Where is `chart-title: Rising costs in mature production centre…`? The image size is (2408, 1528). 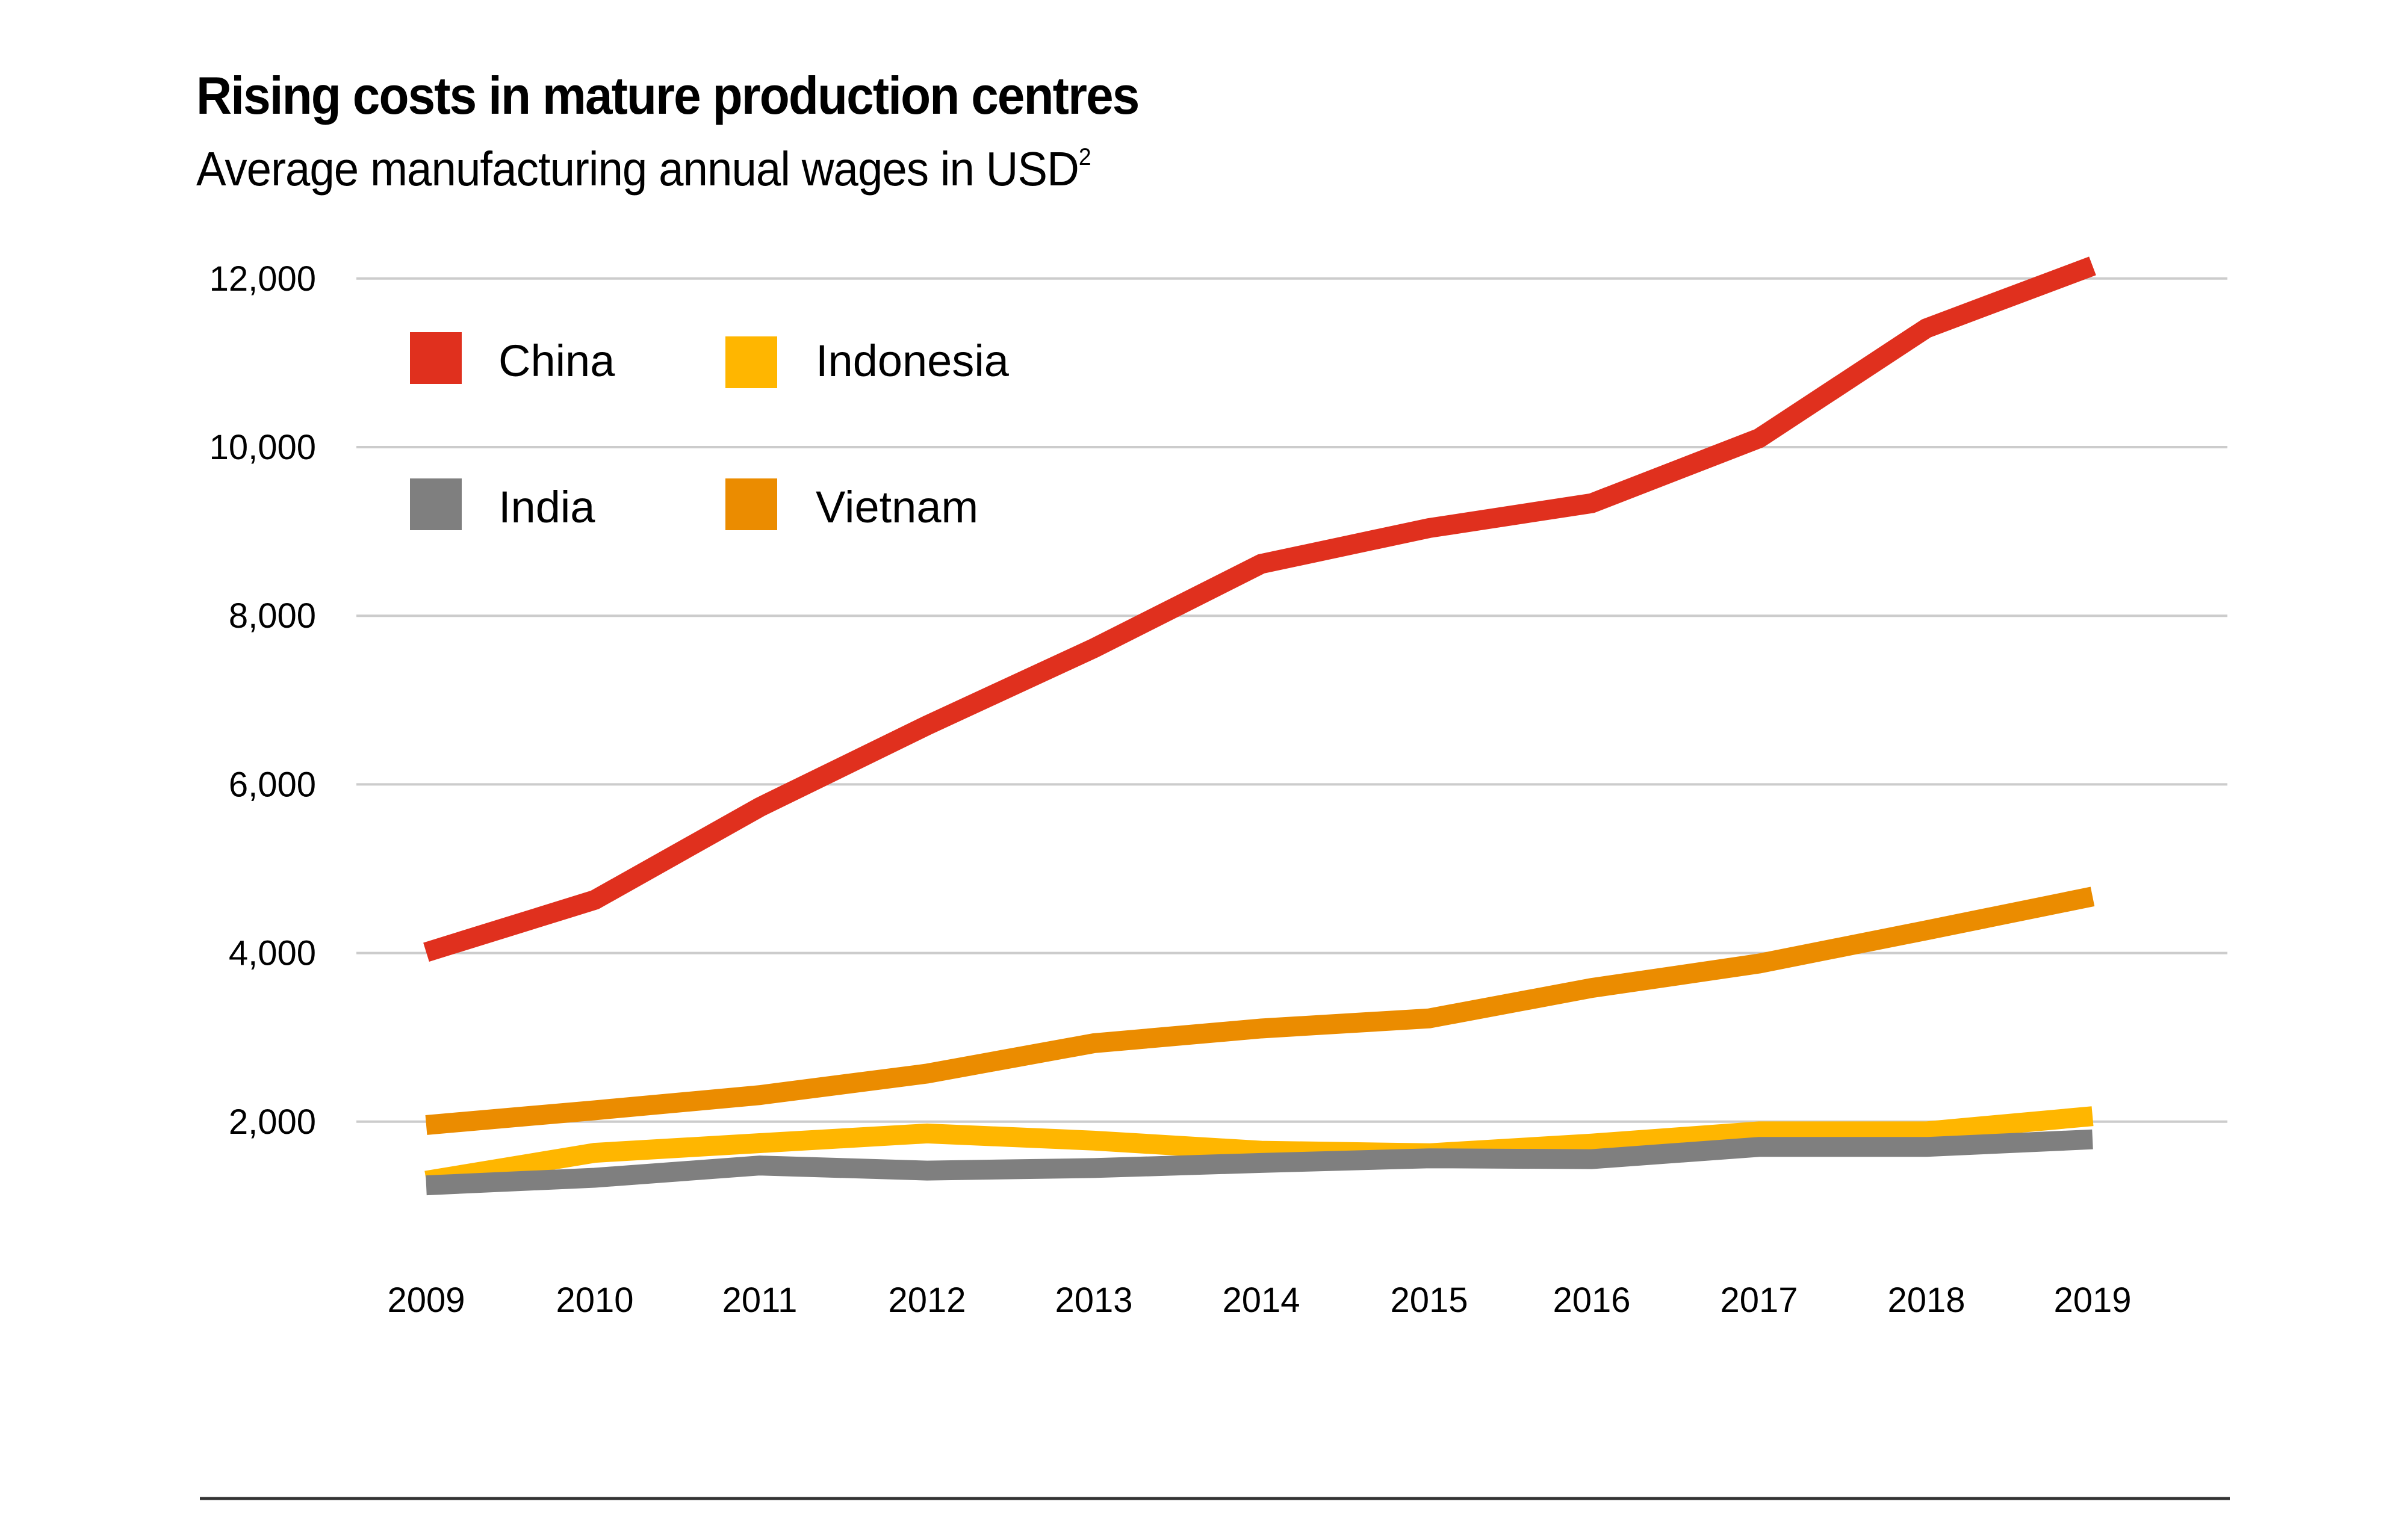
chart-title: Rising costs in mature production centre… is located at coordinates (668, 95).